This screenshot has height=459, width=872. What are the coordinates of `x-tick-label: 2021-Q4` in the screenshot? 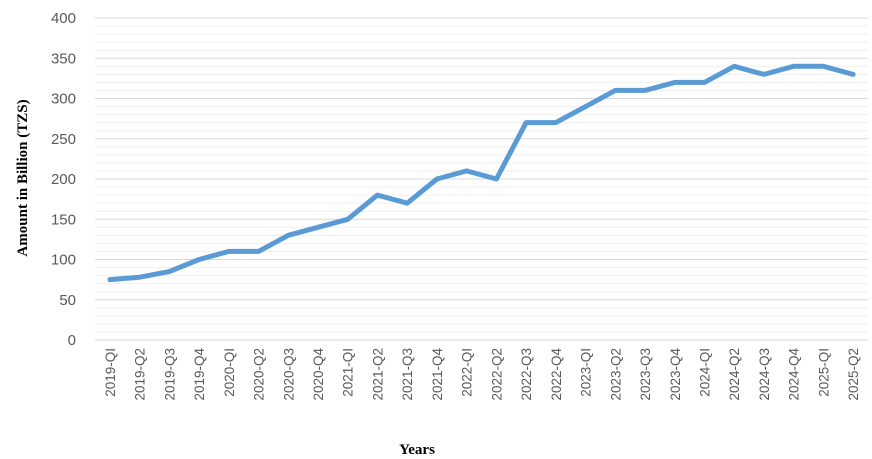 It's located at (437, 374).